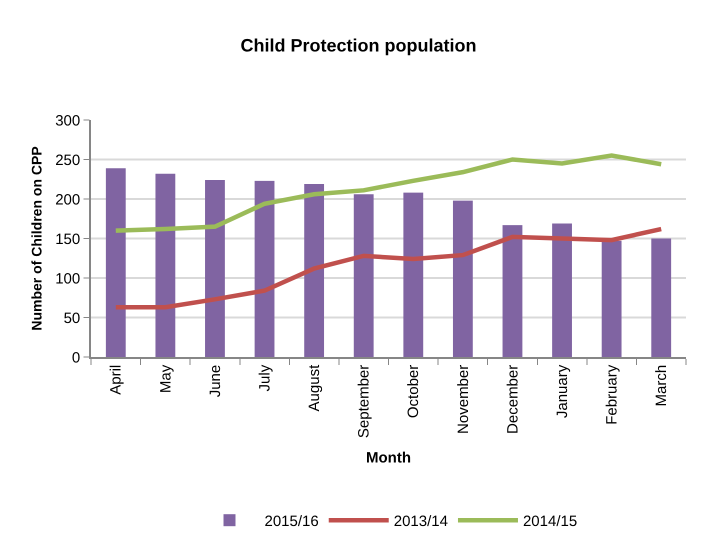 The width and height of the screenshot is (717, 549). What do you see at coordinates (67, 199) in the screenshot?
I see `y-tick-label: 200` at bounding box center [67, 199].